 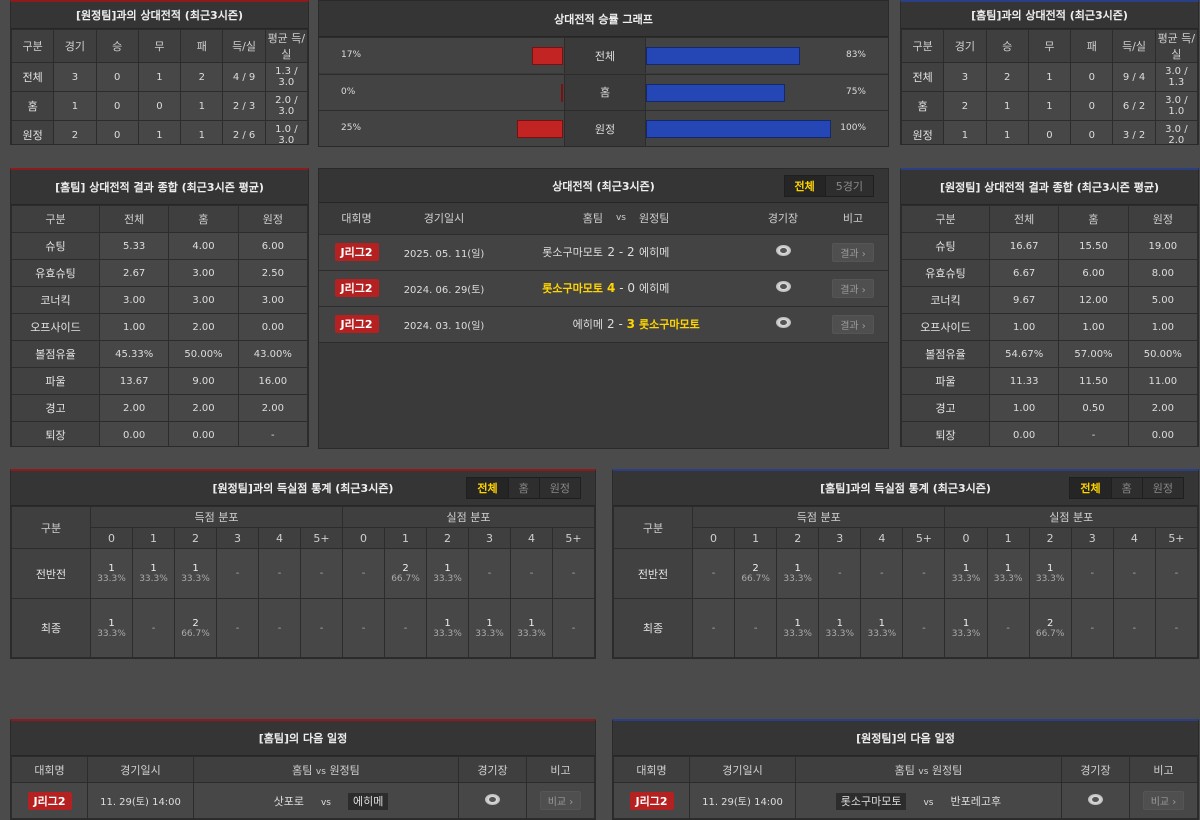 I want to click on panel-title: [홈팀]의 다음 일정, so click(x=303, y=738).